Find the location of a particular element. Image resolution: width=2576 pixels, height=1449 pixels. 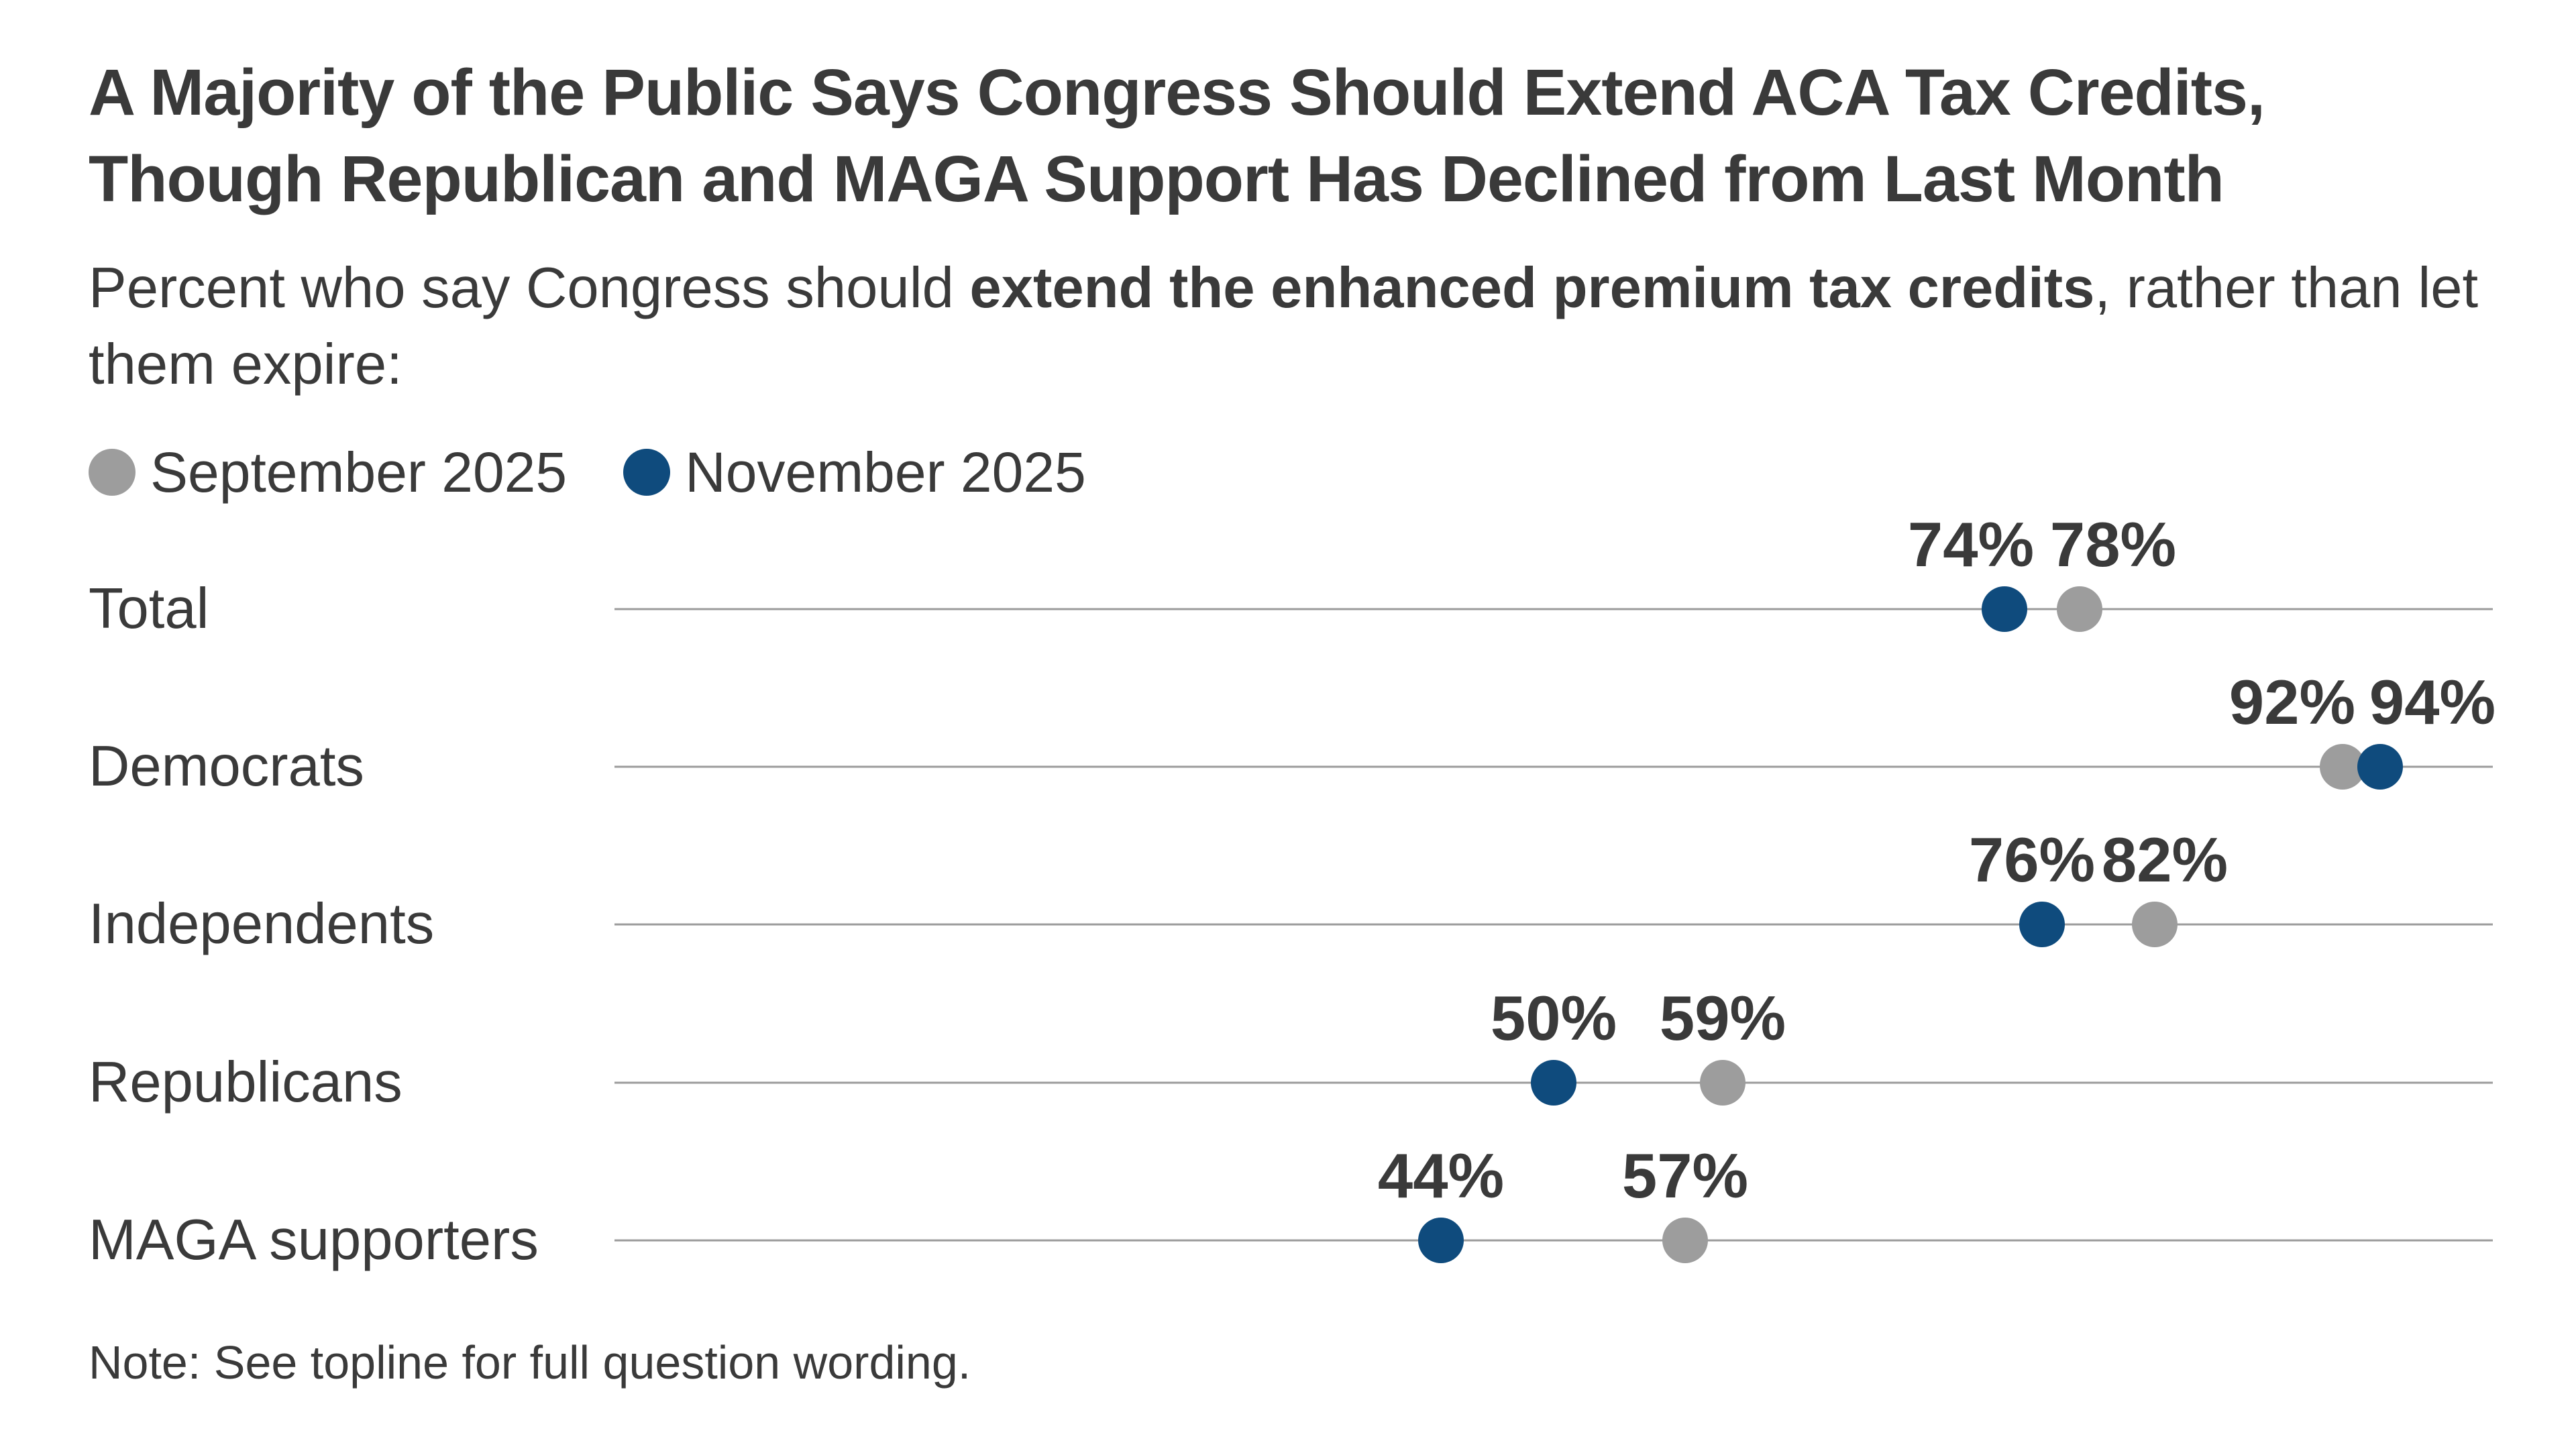

chart-row-democrats: Democrats 92% 94% is located at coordinates (1288, 758).